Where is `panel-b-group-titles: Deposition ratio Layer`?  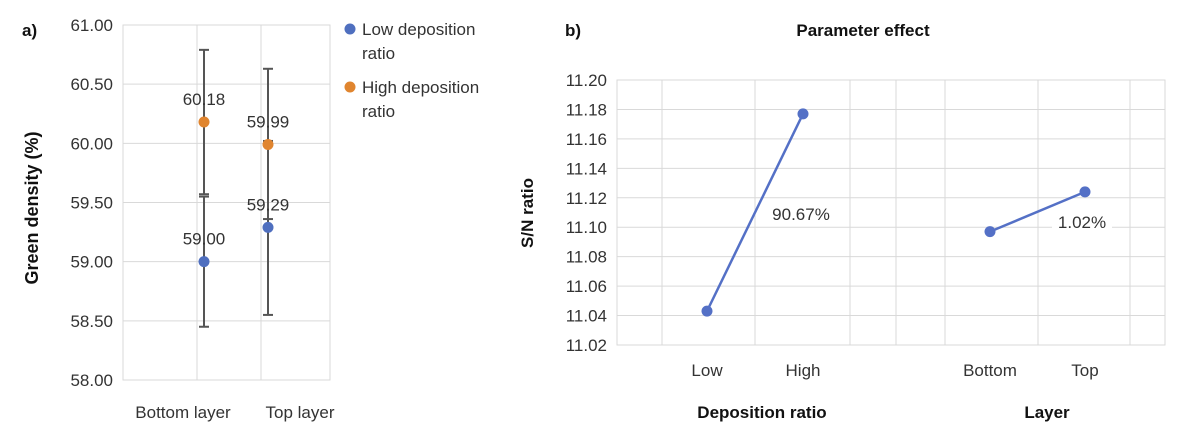 panel-b-group-titles: Deposition ratio Layer is located at coordinates (883, 412).